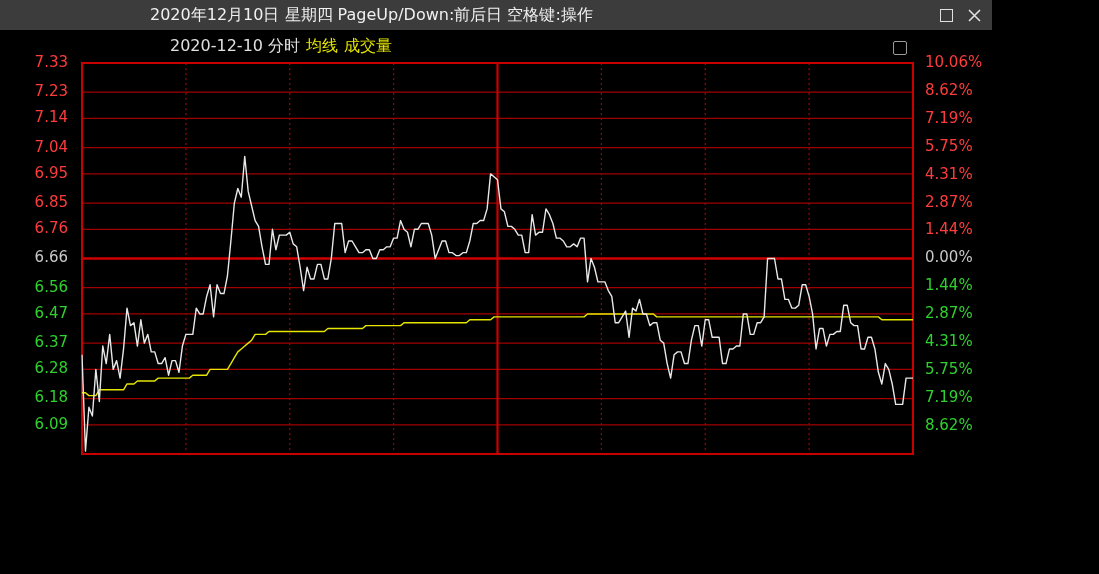 This screenshot has width=1099, height=574. Describe the element at coordinates (51, 368) in the screenshot. I see `y-tick-label: 6.28` at that location.